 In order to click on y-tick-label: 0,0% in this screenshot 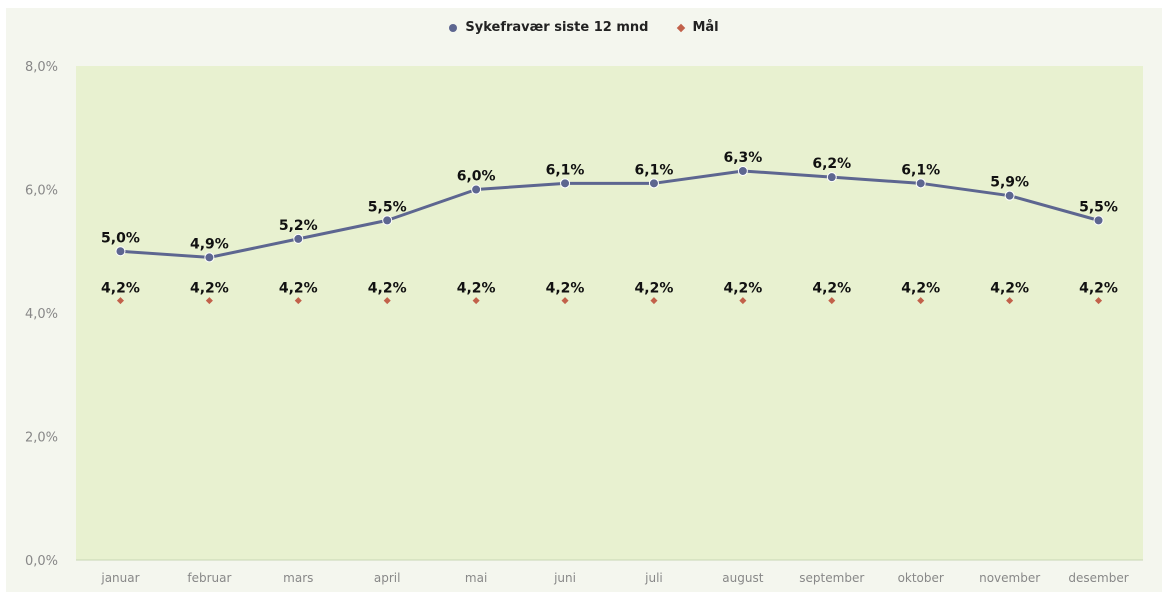, I will do `click(41, 561)`.